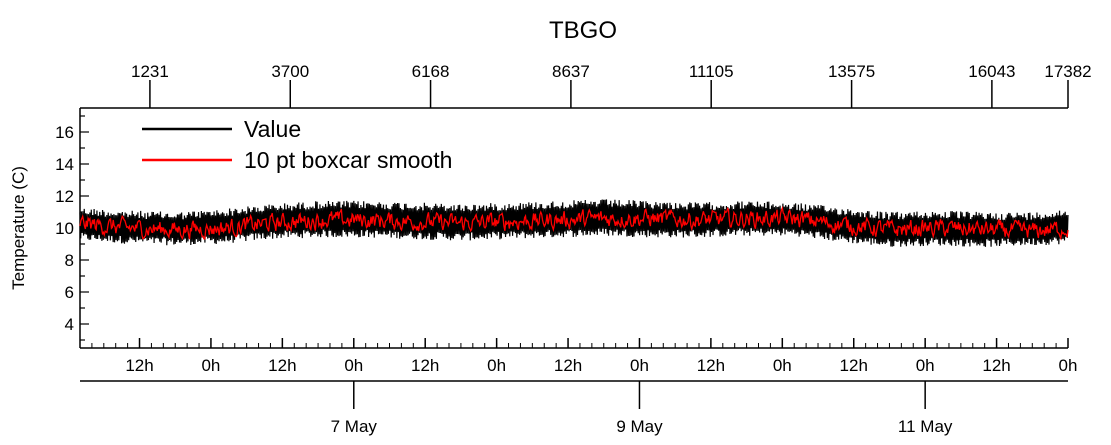 Image resolution: width=1111 pixels, height=445 pixels. I want to click on chart-title: TBGO, so click(583, 30).